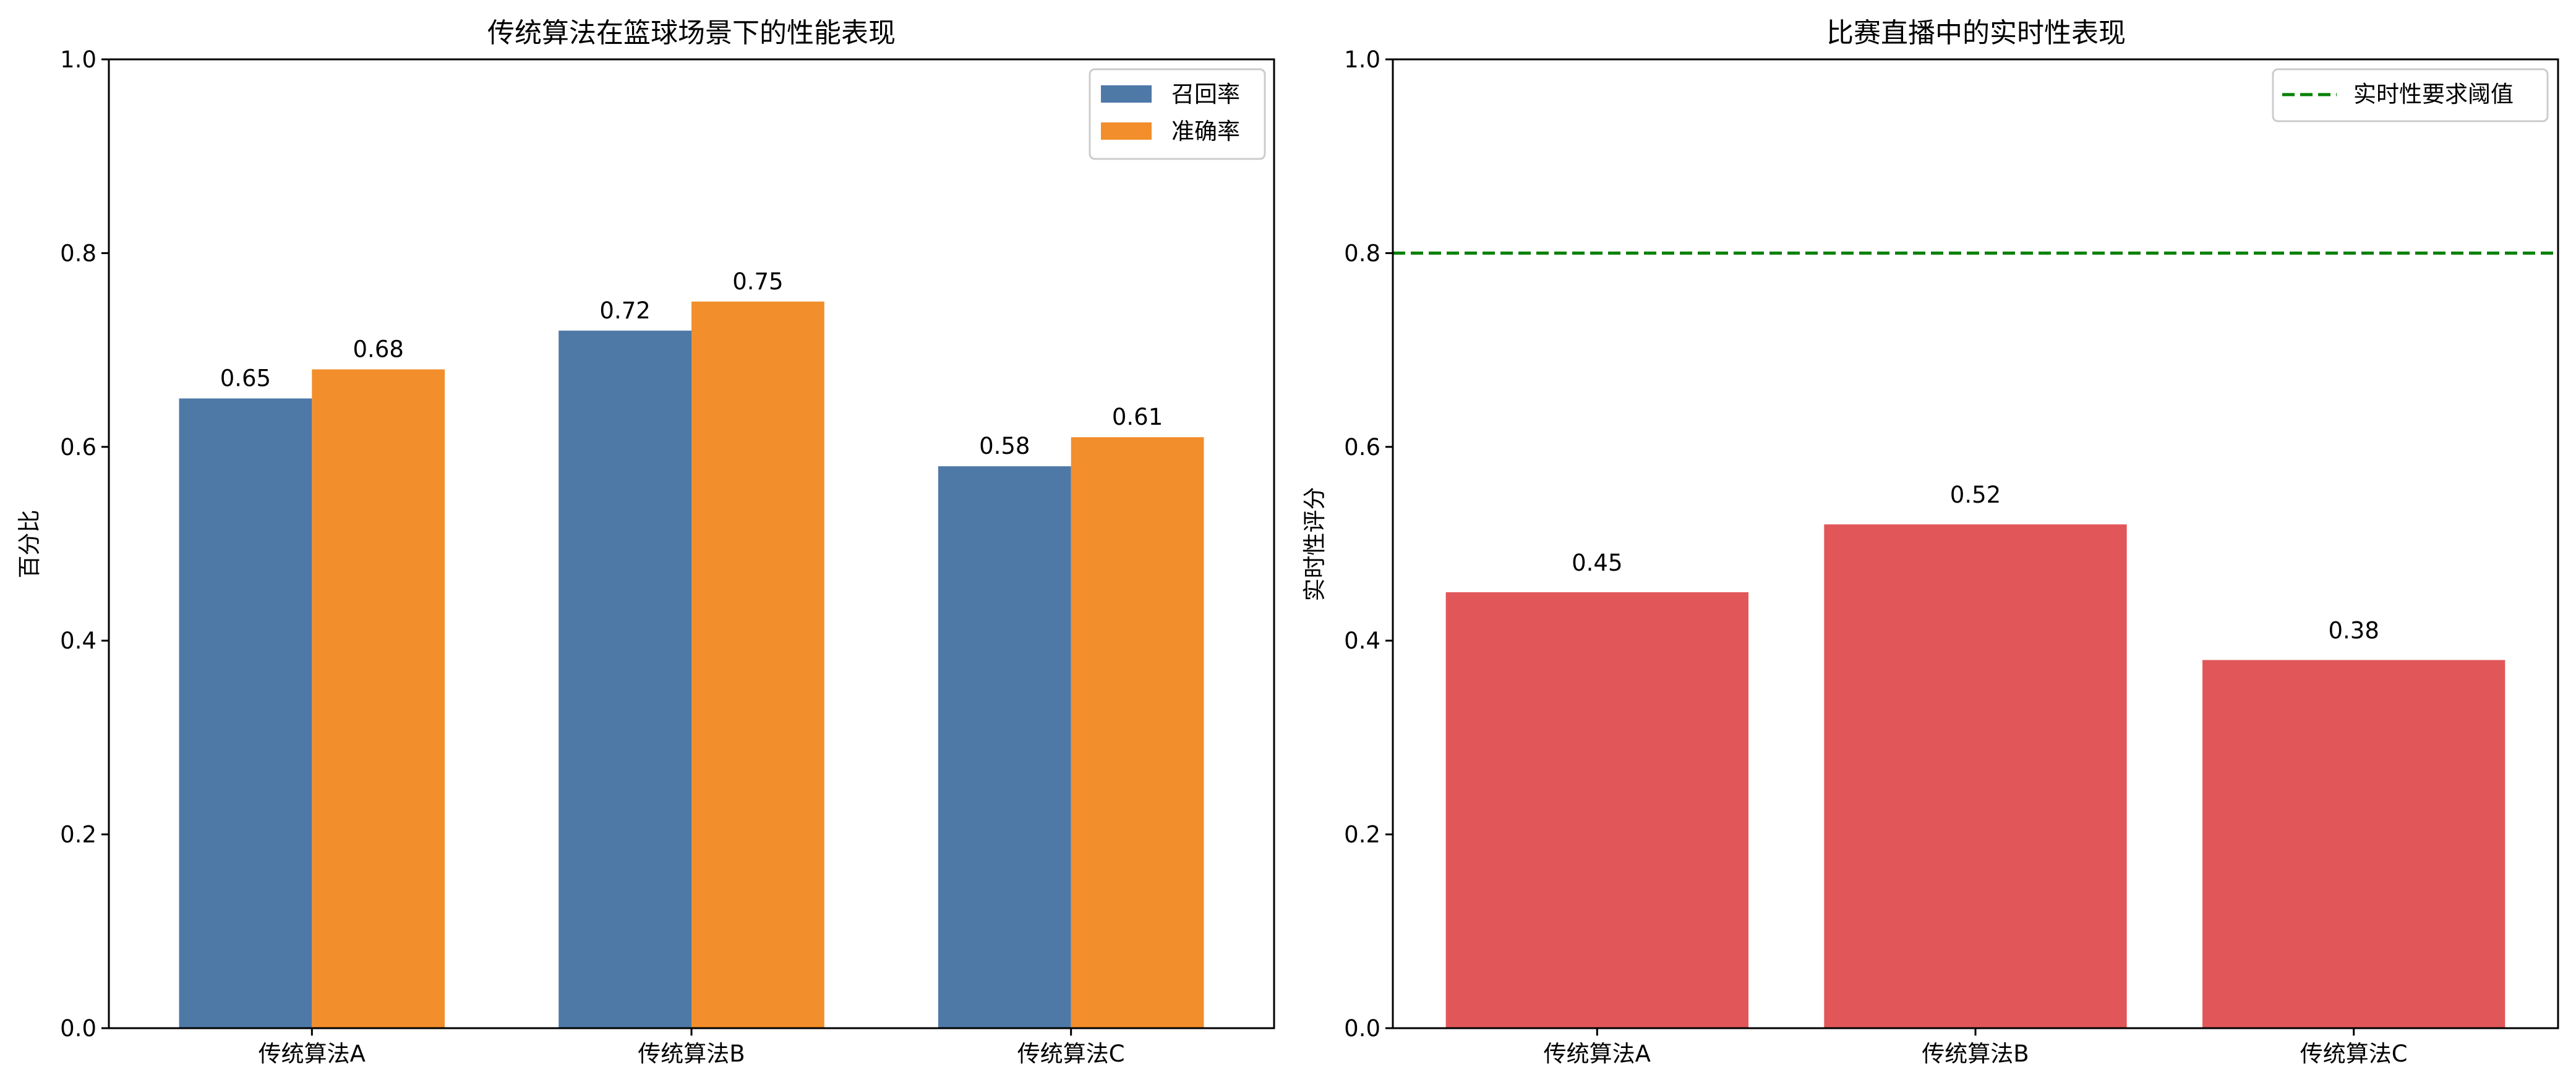 The image size is (2576, 1090). Describe the element at coordinates (30, 544) in the screenshot. I see `left-y-axis-label: 百分比` at that location.